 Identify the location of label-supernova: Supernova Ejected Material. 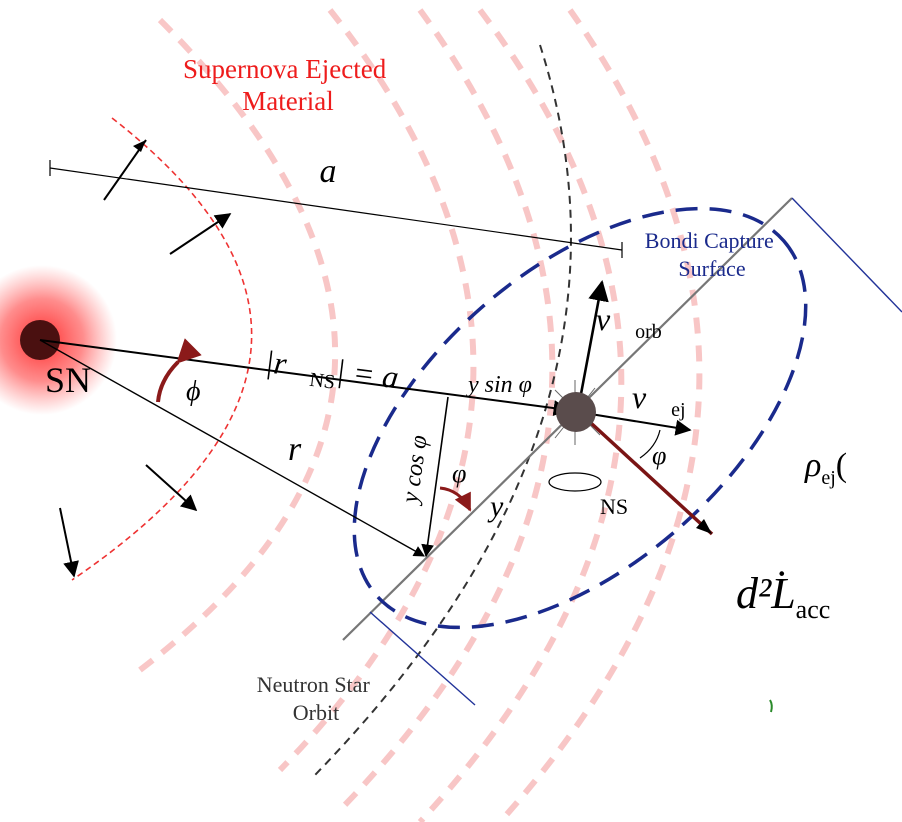
(288, 85).